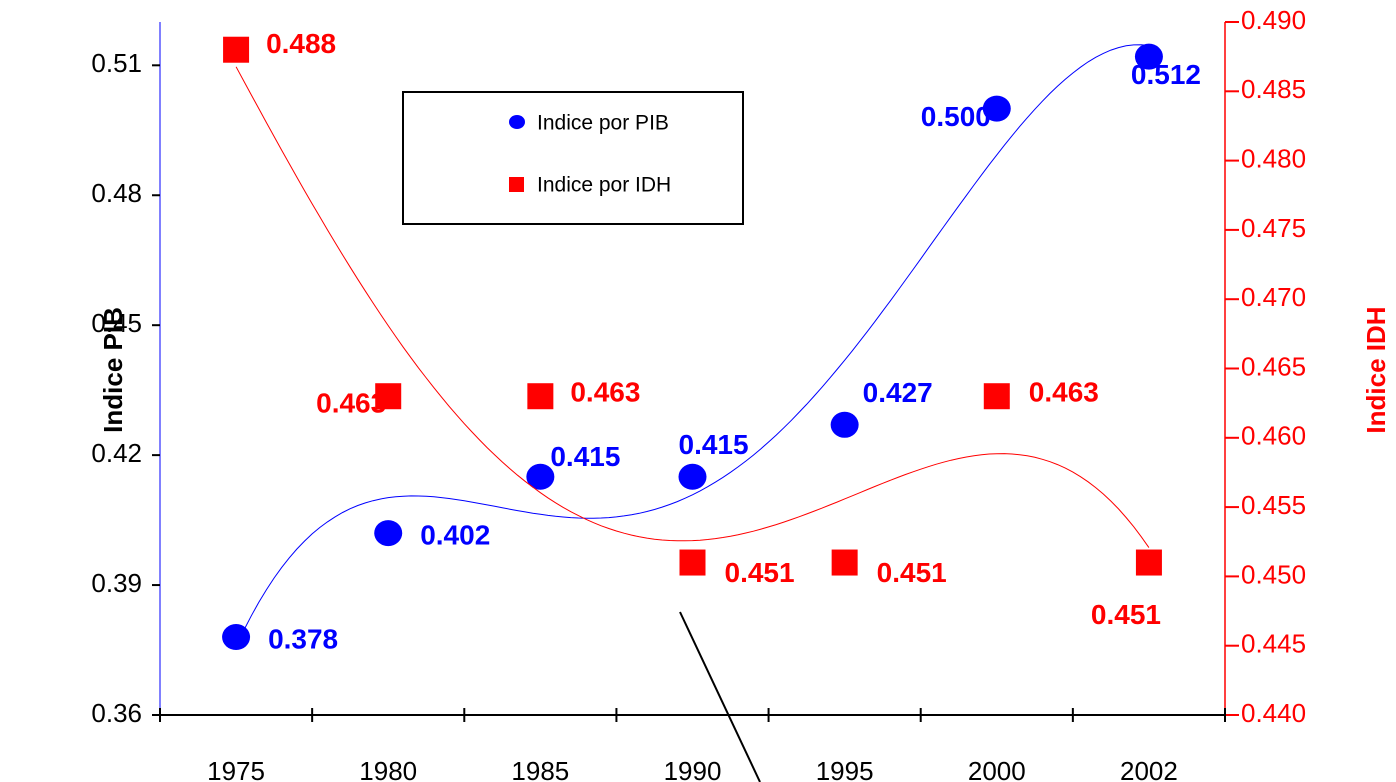  Describe the element at coordinates (116, 323) in the screenshot. I see `y-tick-label: 0.45` at that location.